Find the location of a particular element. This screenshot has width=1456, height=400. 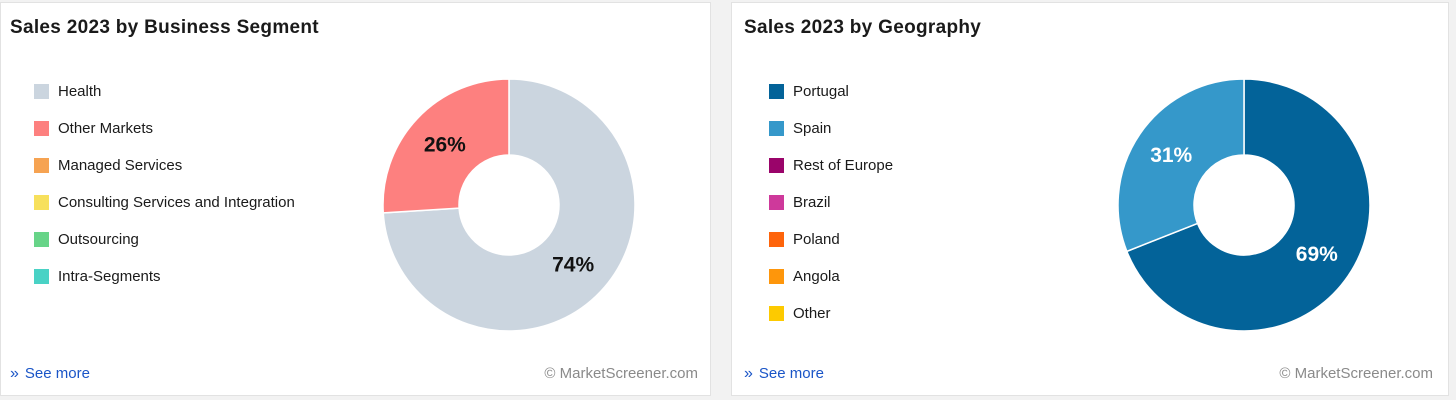

chart-title: Sales 2023 by Geography is located at coordinates (863, 27).